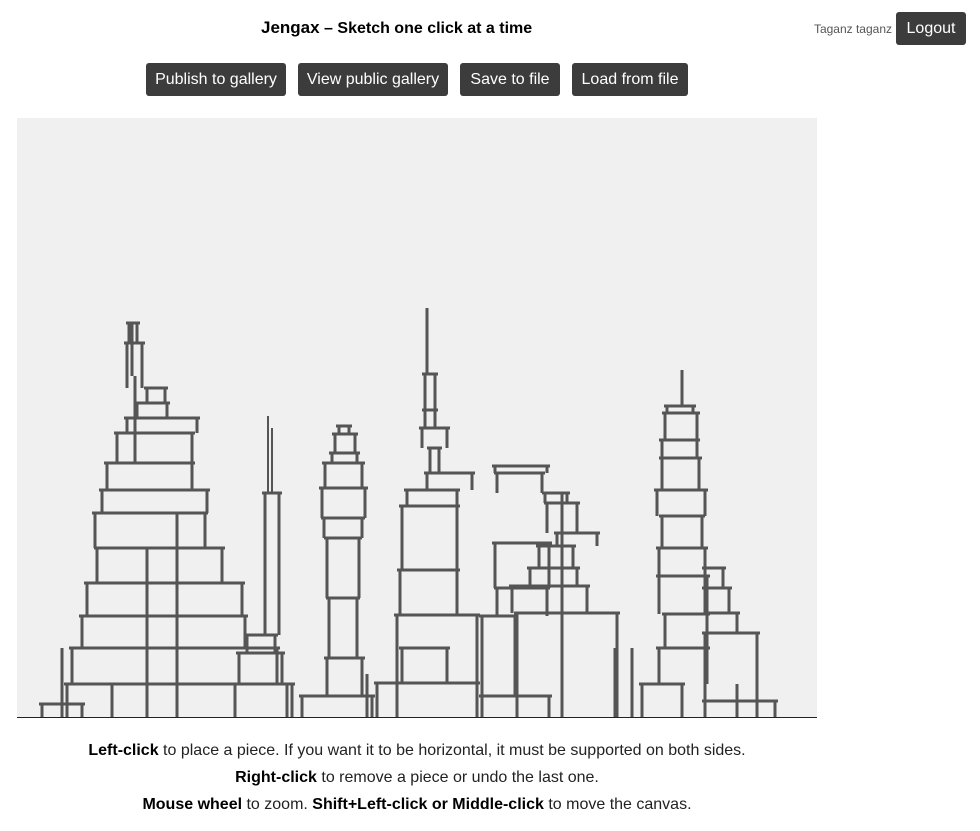 The height and width of the screenshot is (831, 980). Describe the element at coordinates (373, 79) in the screenshot. I see `view-gallery-button: View public gallery` at that location.